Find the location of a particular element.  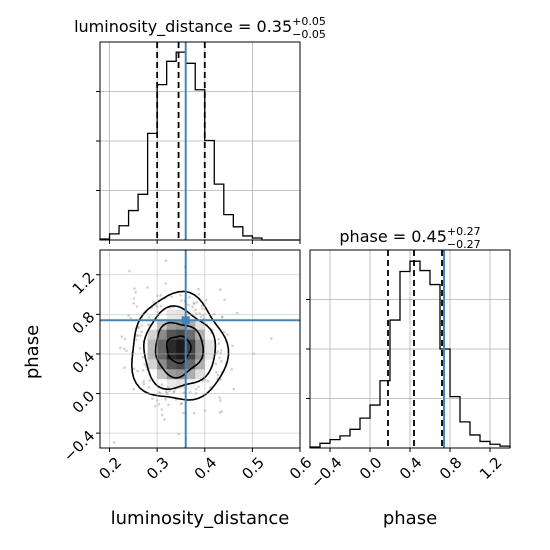

y-axis-label-phase: phase is located at coordinates (32, 352).